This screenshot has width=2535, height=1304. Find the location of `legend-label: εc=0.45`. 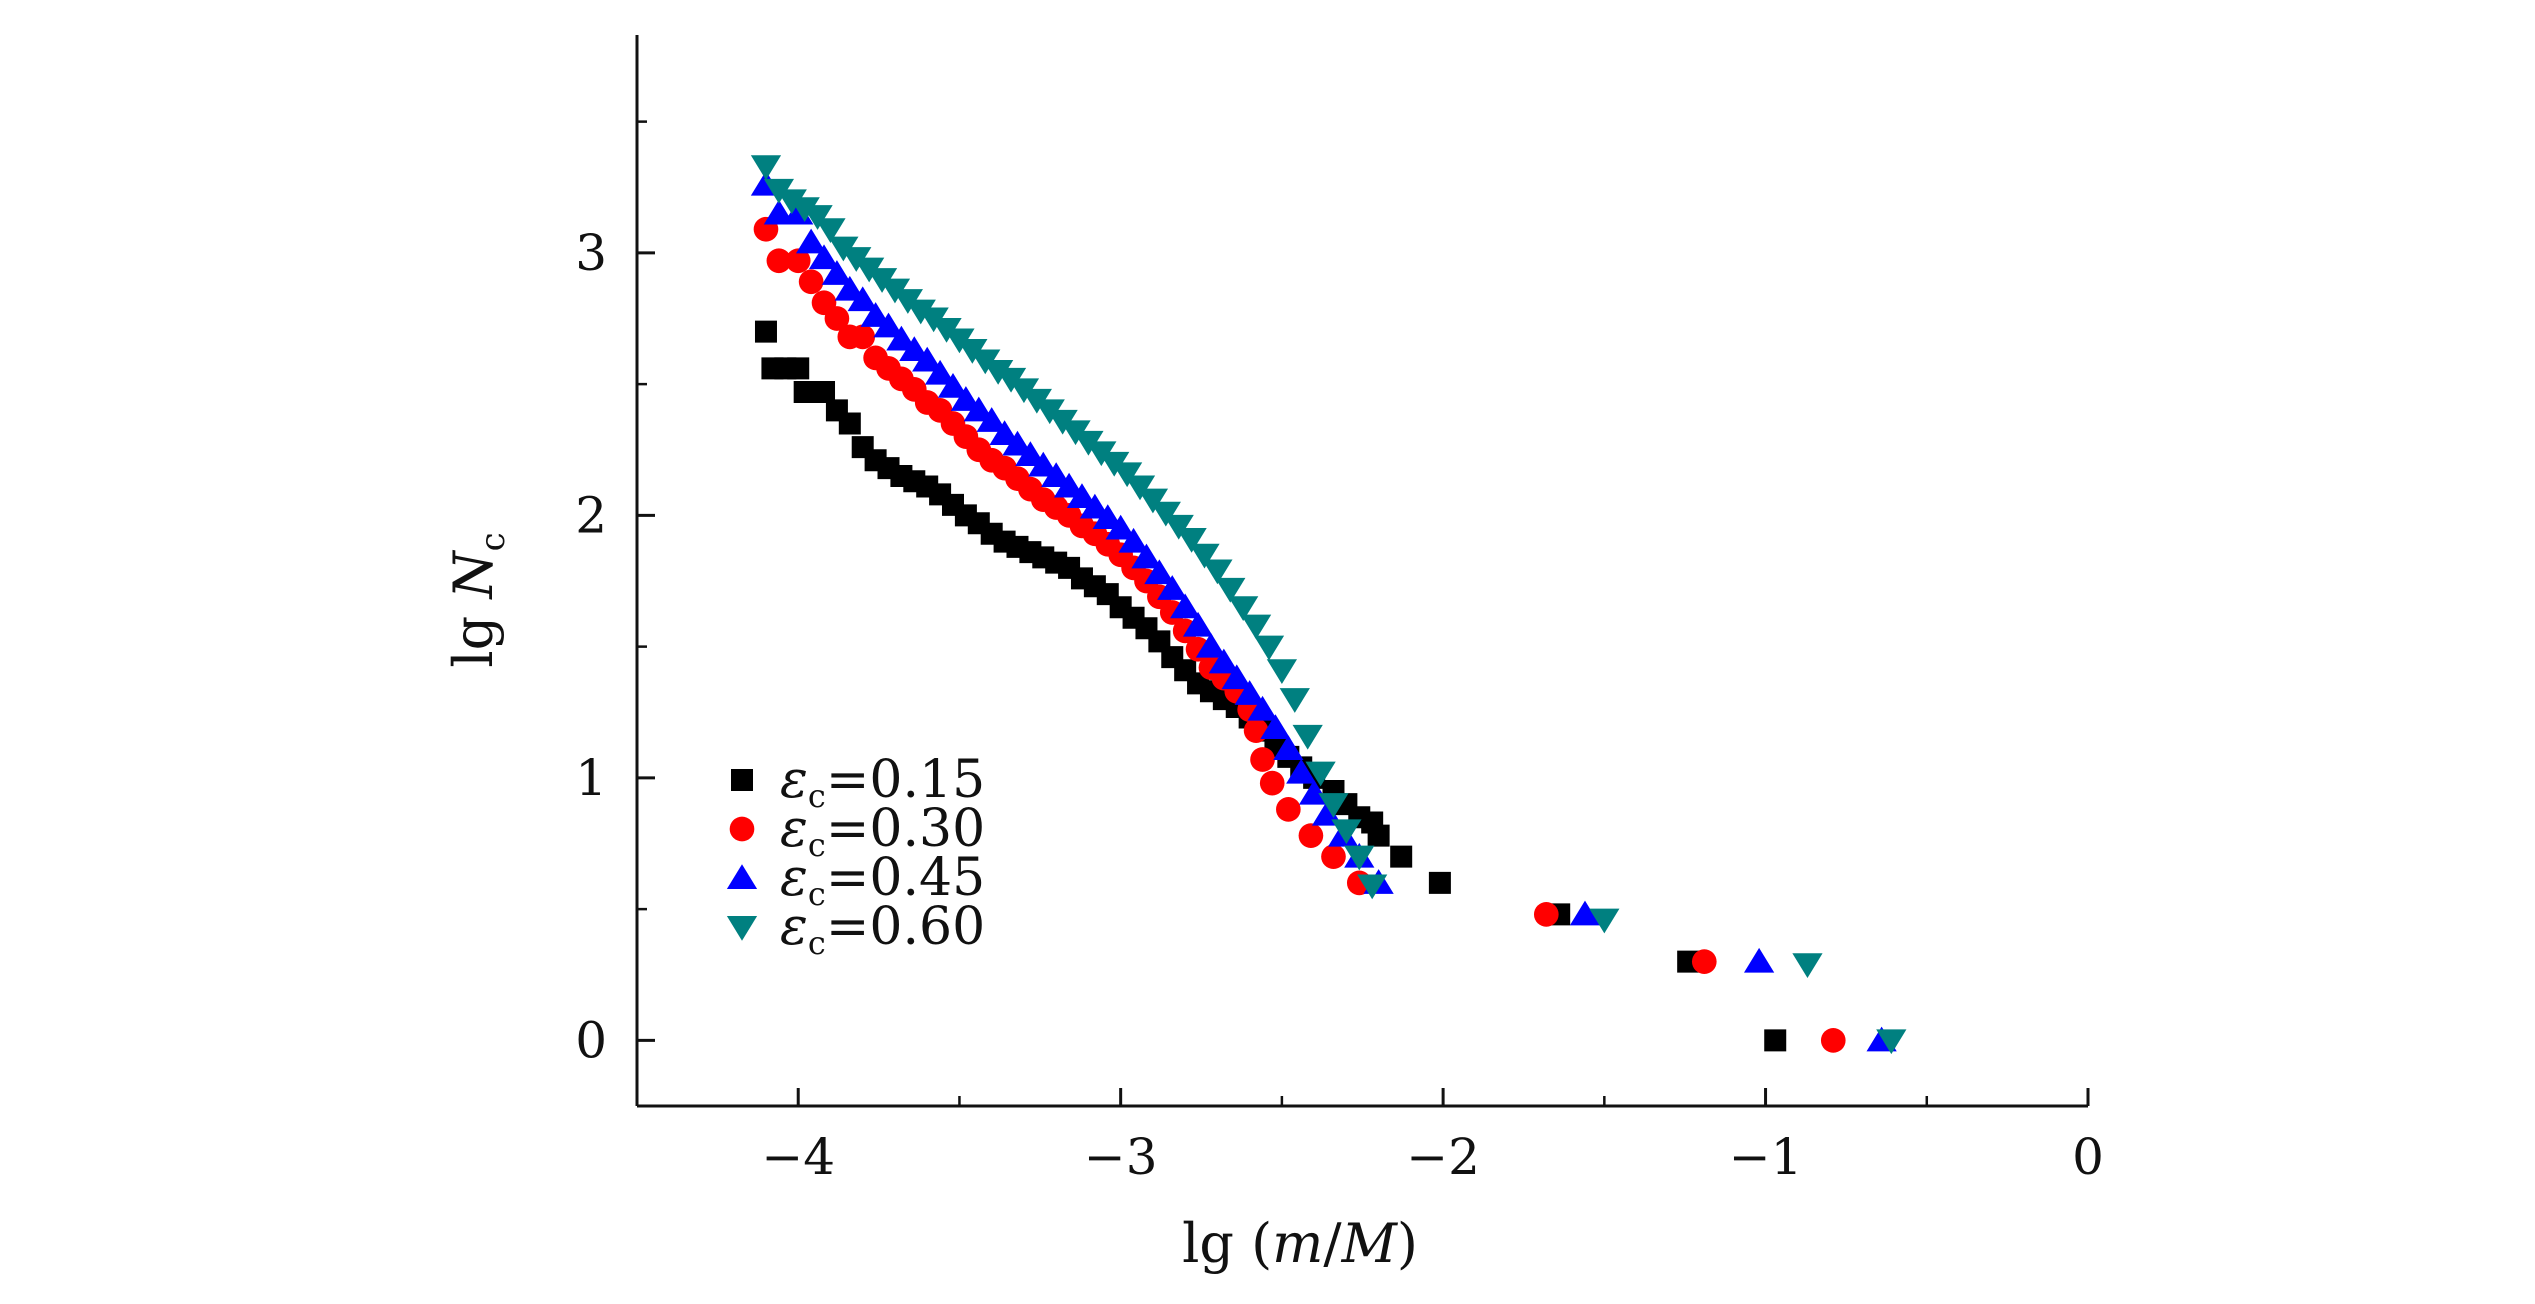

legend-label: εc=0.45 is located at coordinates (882, 880).